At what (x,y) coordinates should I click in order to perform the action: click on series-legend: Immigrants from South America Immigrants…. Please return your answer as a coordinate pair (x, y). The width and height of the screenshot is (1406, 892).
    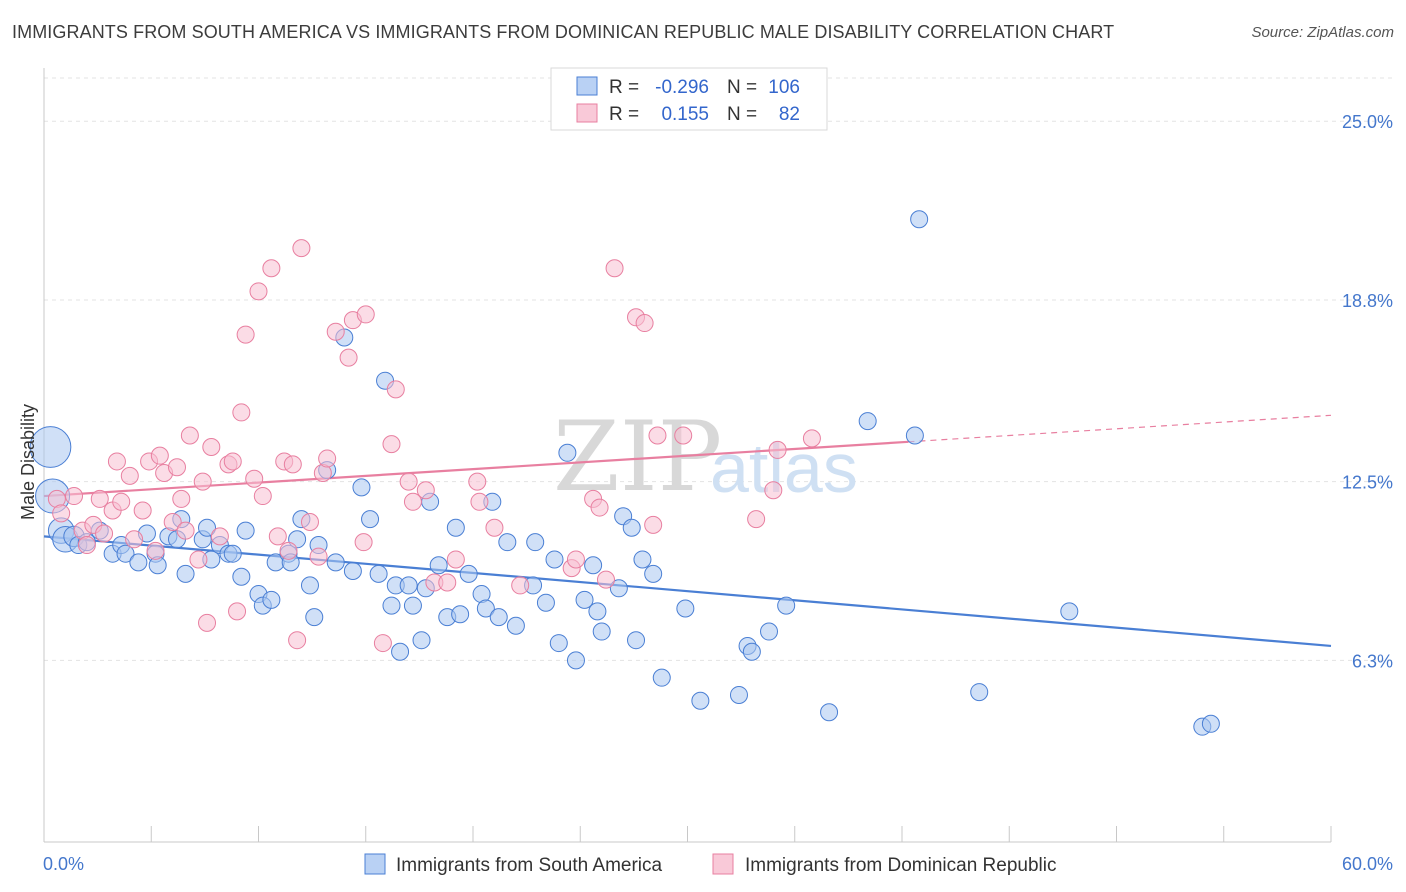
    Looking at the image, I should click on (710, 864).